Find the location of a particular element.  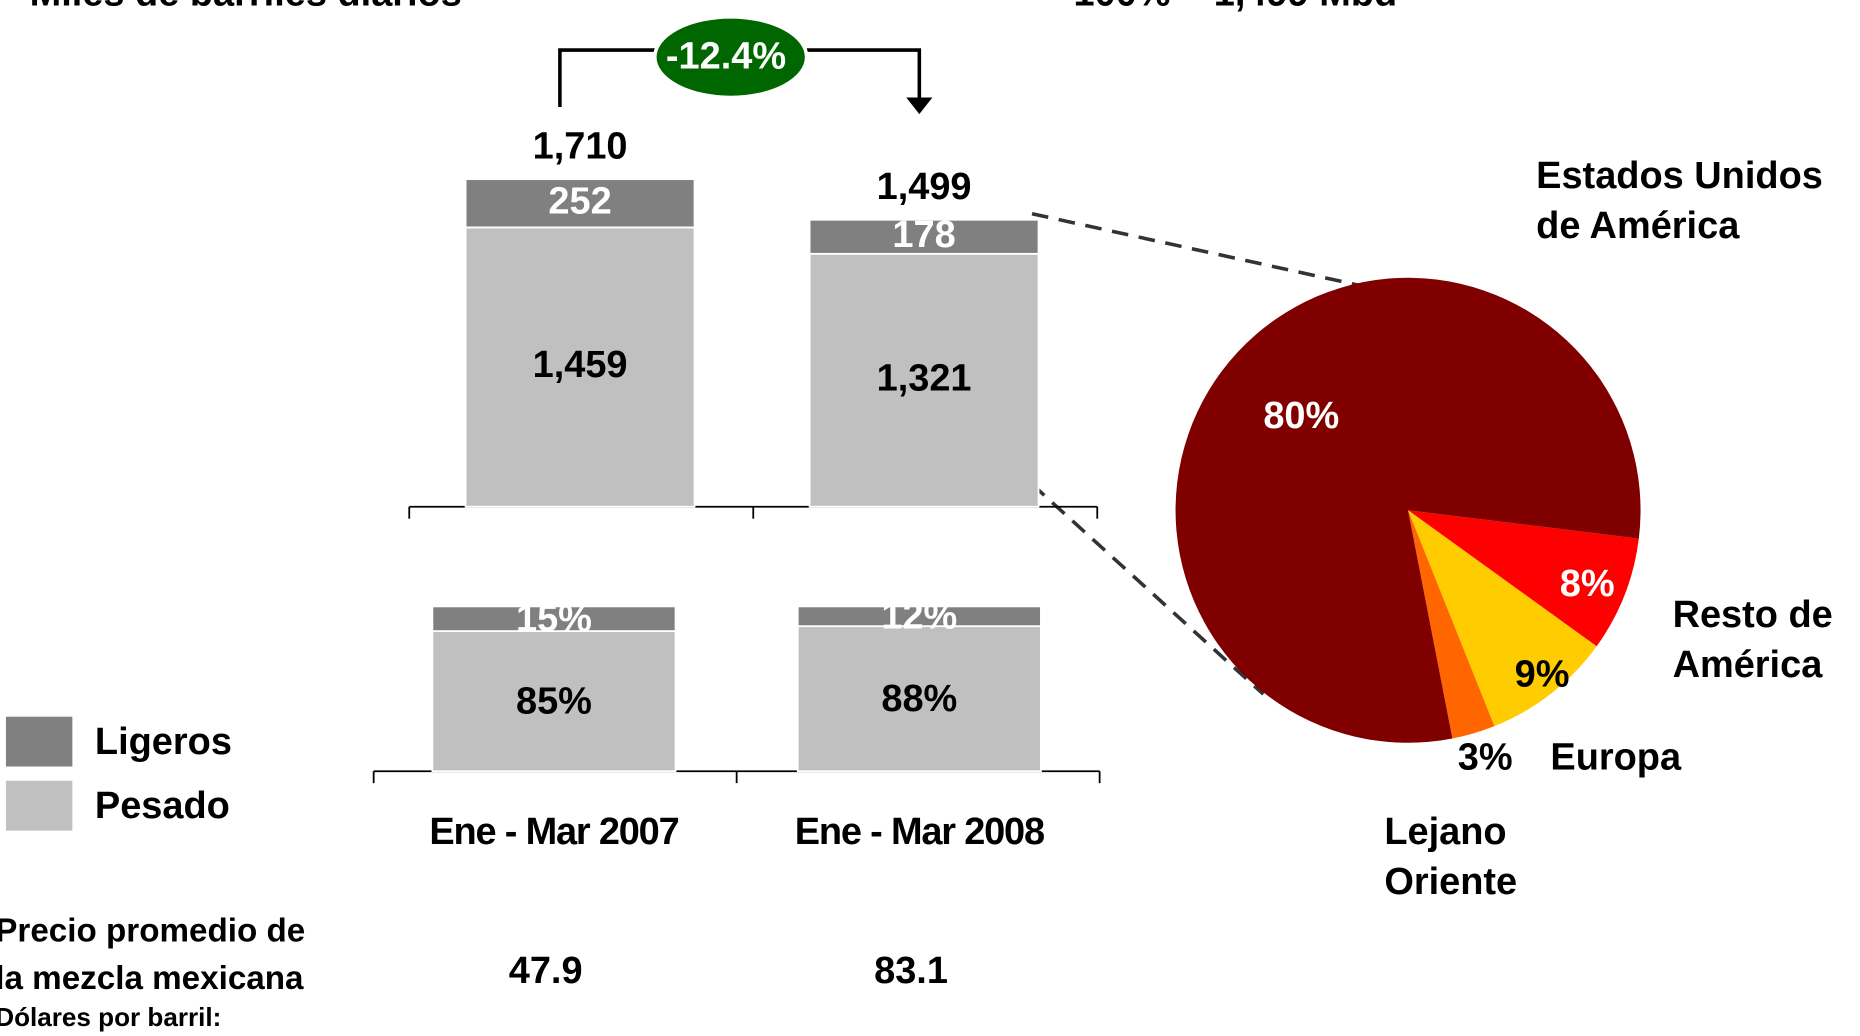

pie-category-label: Lejano Oriente is located at coordinates (1450, 857).